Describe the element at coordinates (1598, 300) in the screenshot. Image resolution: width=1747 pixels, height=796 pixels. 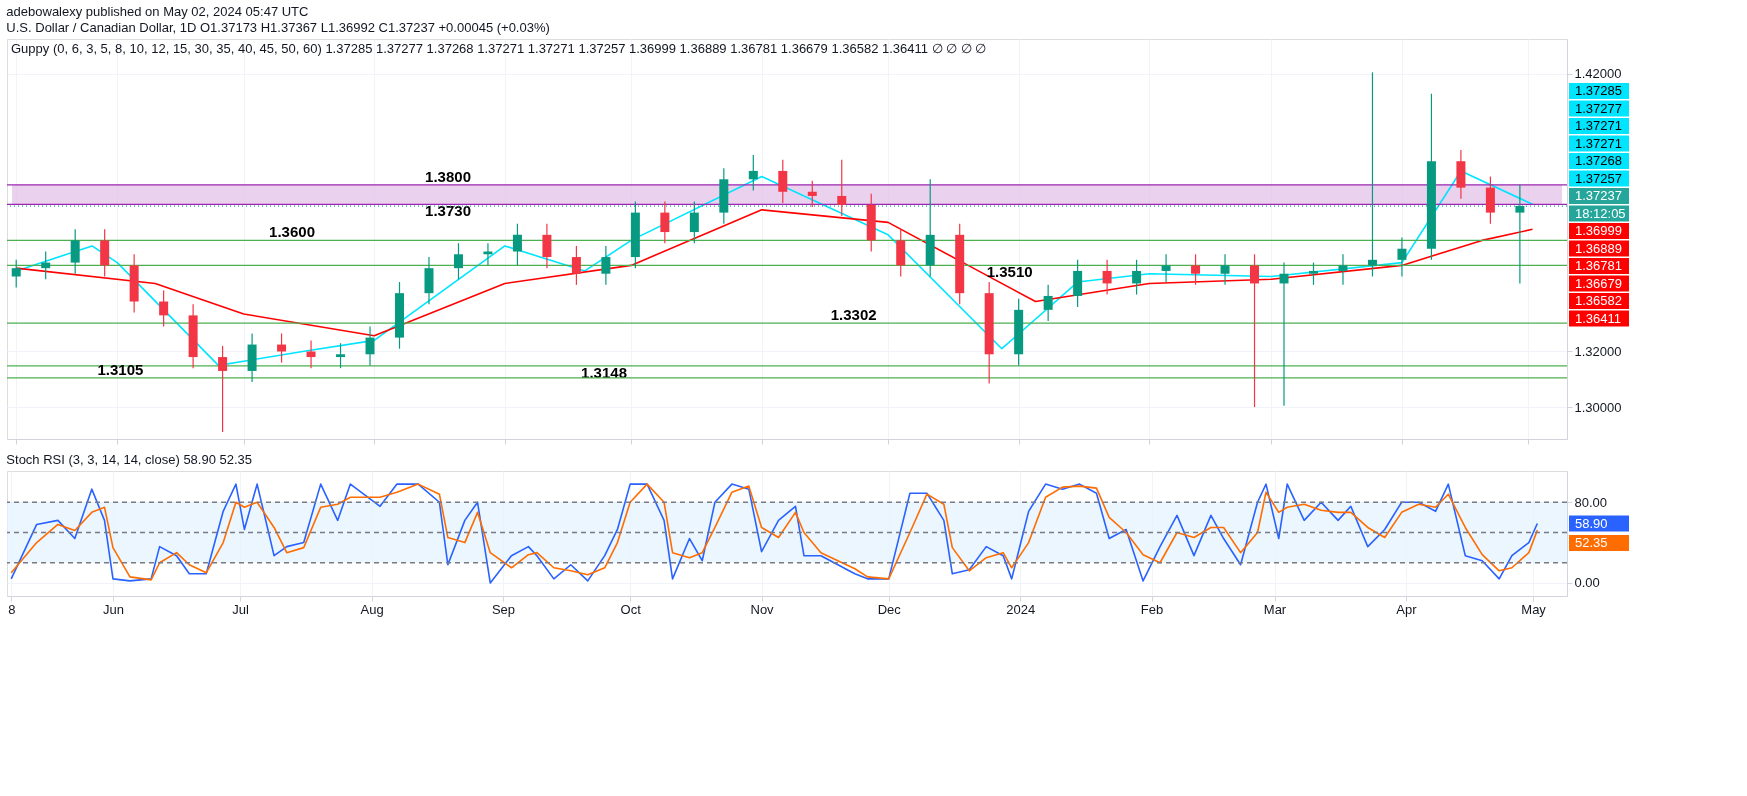
I see `text: 1.36582` at that location.